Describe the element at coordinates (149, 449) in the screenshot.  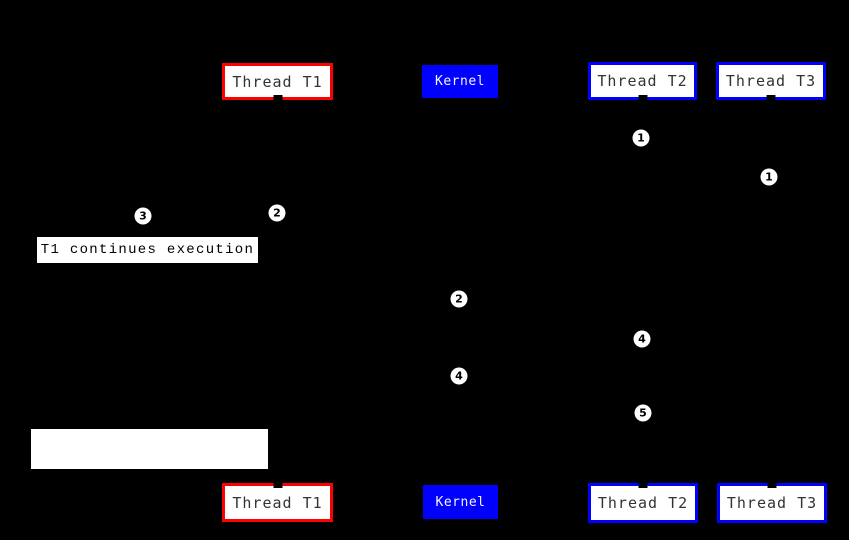
I see `blank-label-box` at that location.